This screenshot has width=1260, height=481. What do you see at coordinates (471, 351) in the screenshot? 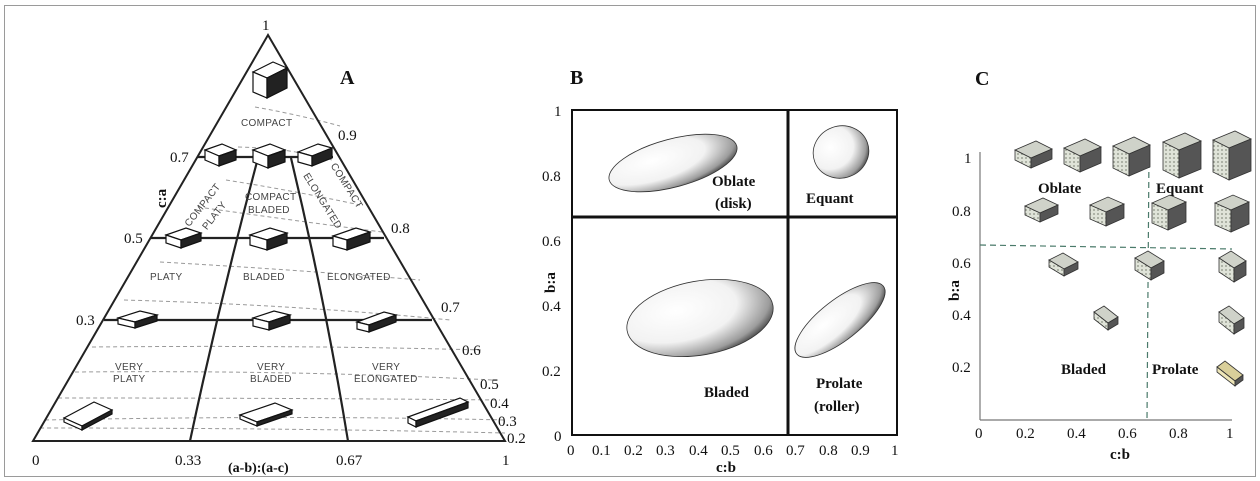
I see `right-tick-0.6: 0.6` at bounding box center [471, 351].